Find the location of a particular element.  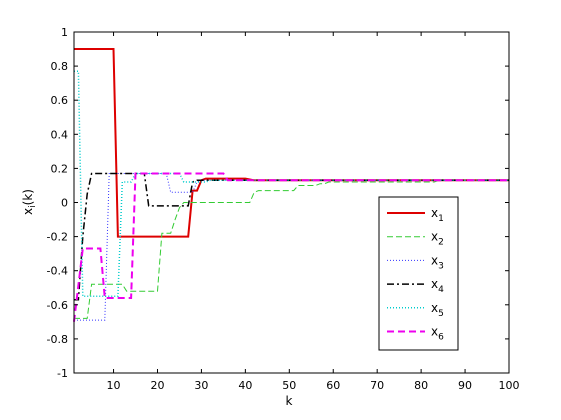

x-tick-label: 30 is located at coordinates (201, 385).